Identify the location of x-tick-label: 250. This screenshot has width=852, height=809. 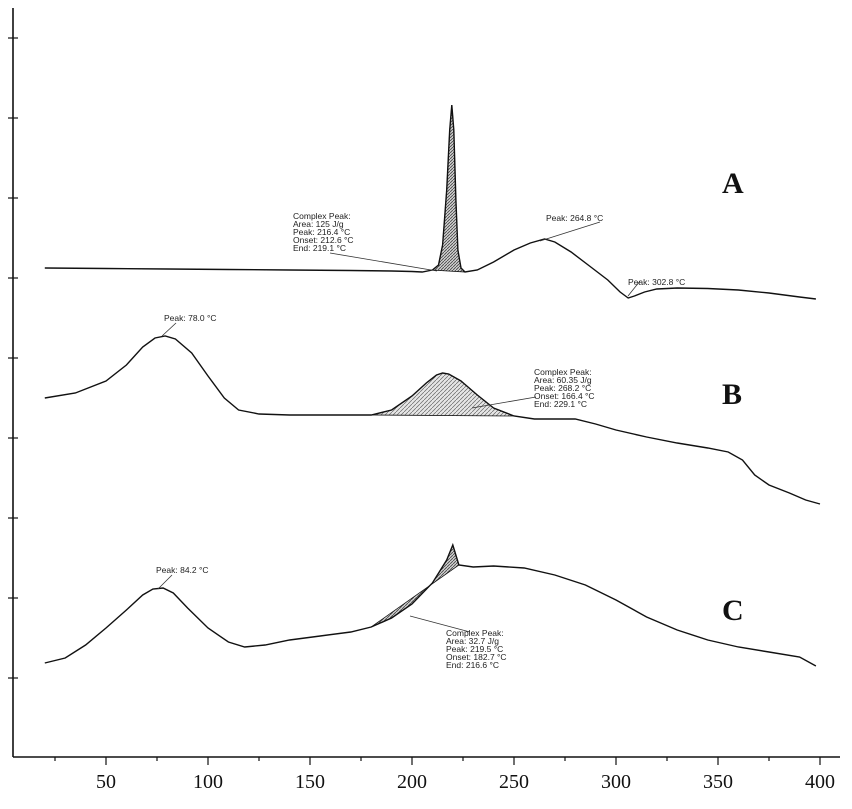
(514, 782).